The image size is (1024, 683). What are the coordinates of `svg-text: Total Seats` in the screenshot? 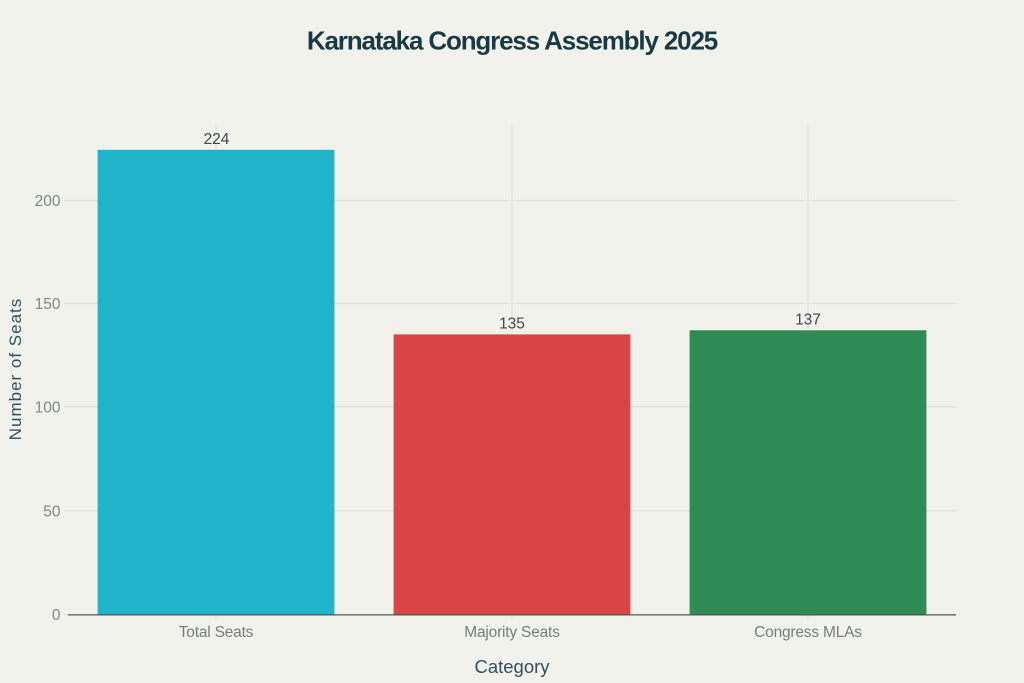 It's located at (216, 632).